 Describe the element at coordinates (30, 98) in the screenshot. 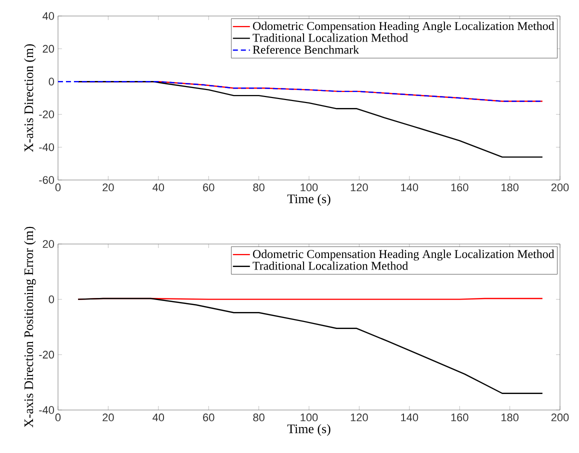

I see `y-axis-title: X-axis Direction (m)` at that location.